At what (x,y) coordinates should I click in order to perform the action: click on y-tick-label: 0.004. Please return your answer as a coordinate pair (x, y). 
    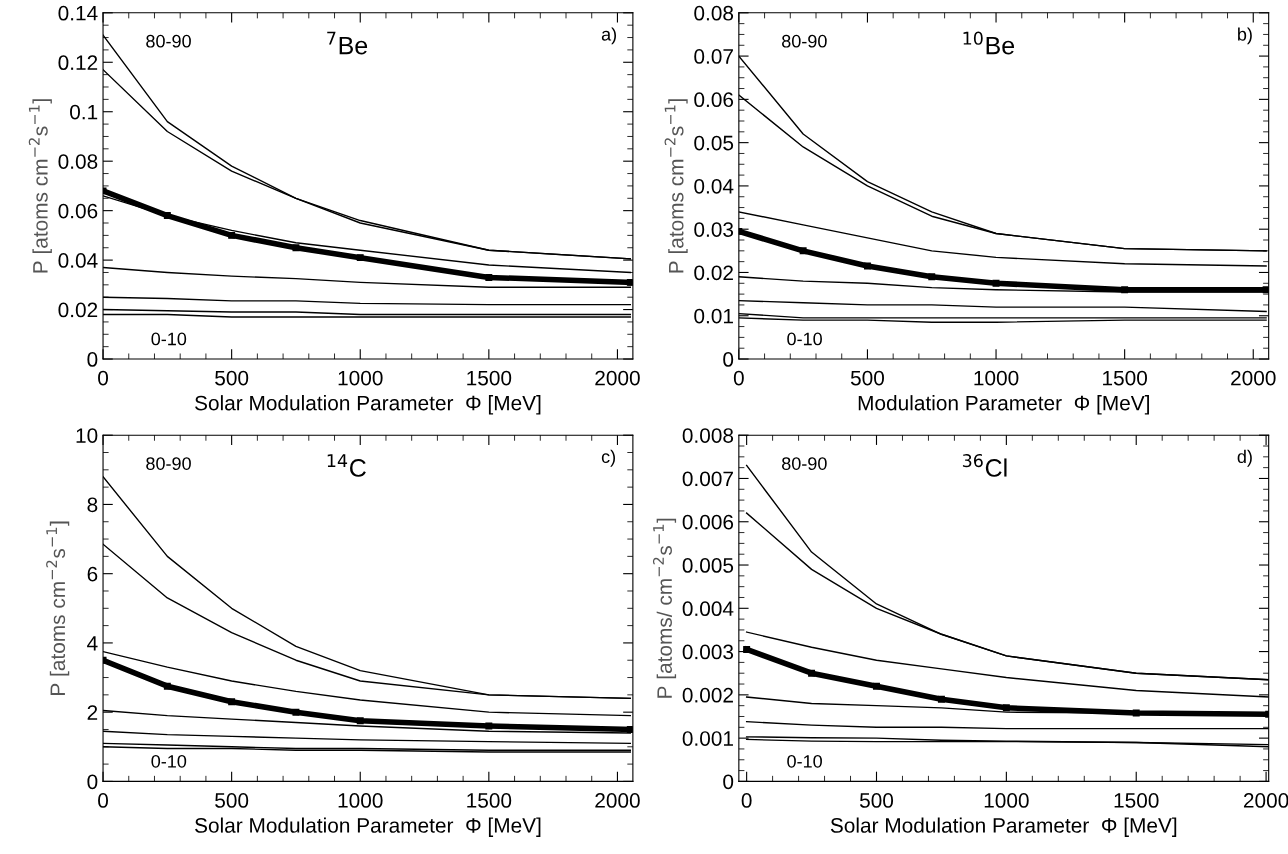
    Looking at the image, I should click on (708, 609).